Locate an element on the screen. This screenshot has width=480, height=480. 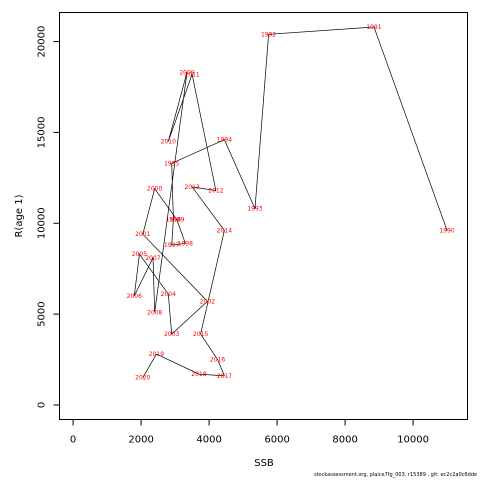
y-tick-label: 15000 is located at coordinates (42, 133).